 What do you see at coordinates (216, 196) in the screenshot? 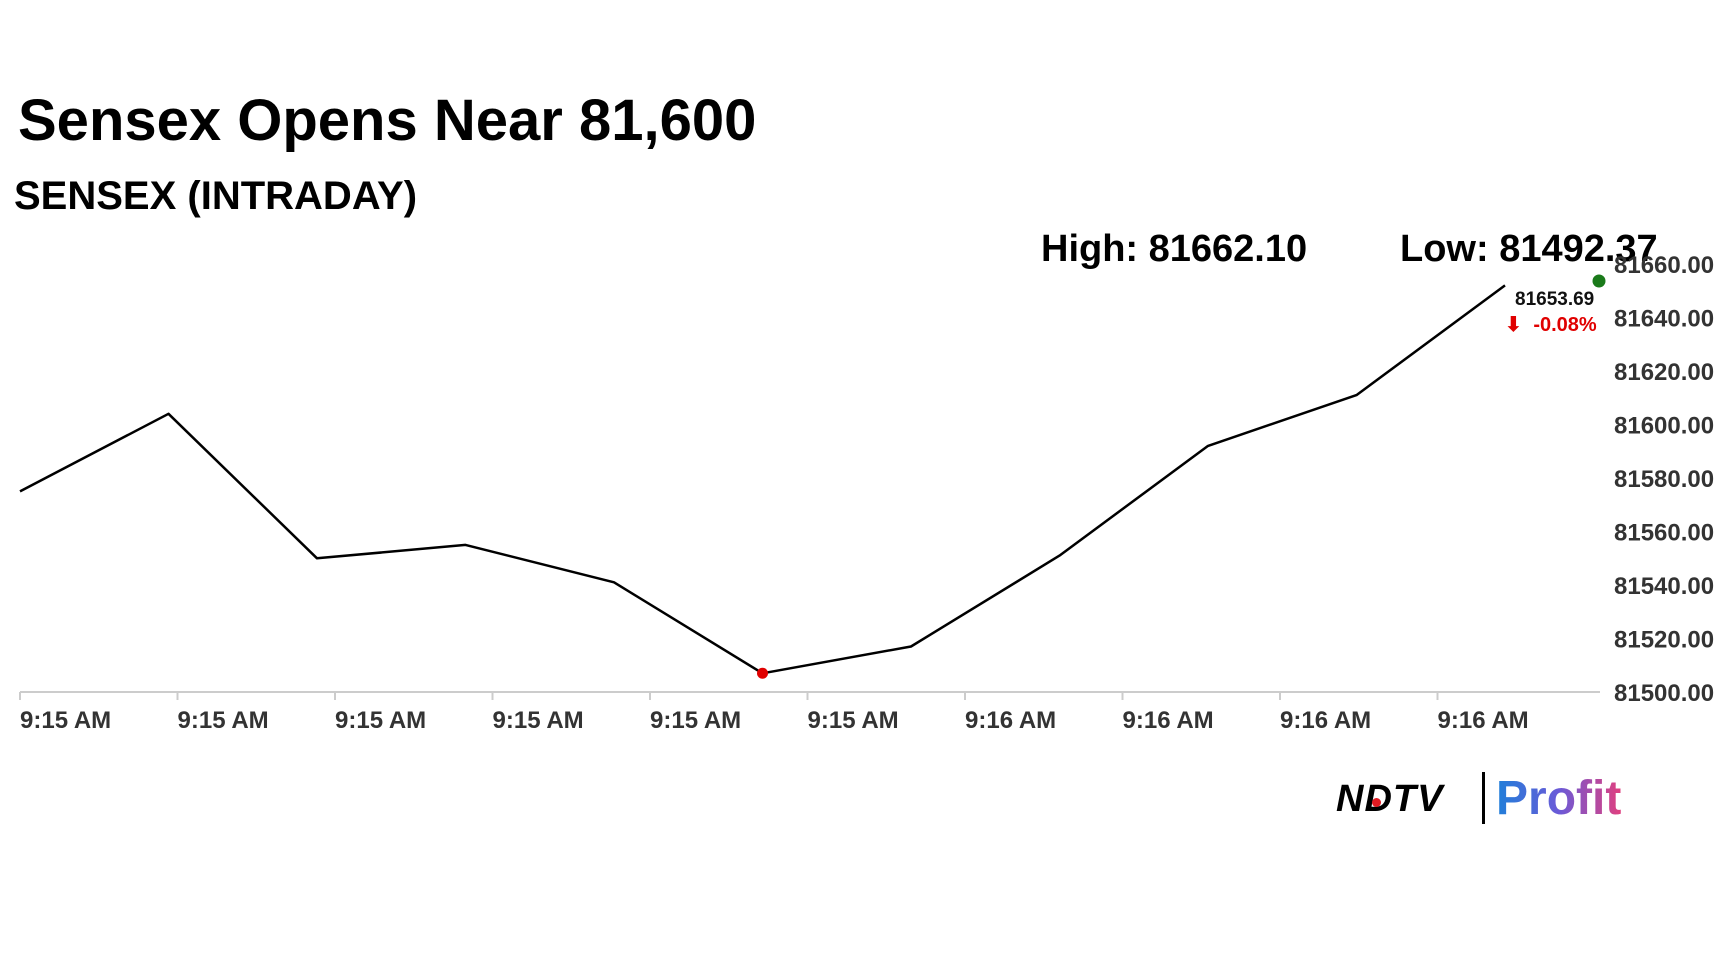
I see `chart-subtitle: SENSEX (INTRADAY)` at bounding box center [216, 196].